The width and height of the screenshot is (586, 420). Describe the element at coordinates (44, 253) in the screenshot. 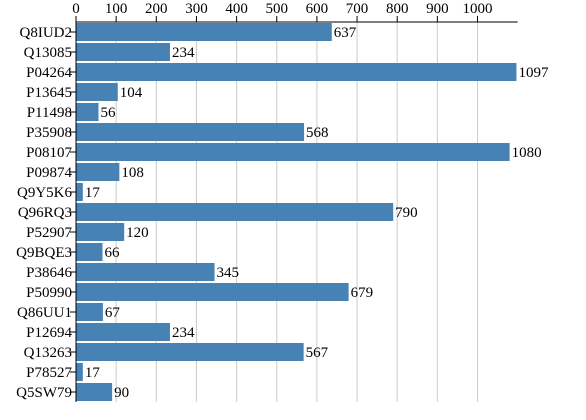

I see `category-label-Q9BQE3: Q9BQE3` at that location.